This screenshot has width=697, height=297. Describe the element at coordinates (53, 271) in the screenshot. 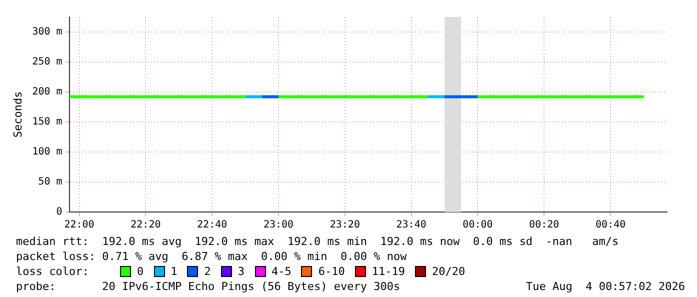

I see `legend-title: loss color:` at that location.